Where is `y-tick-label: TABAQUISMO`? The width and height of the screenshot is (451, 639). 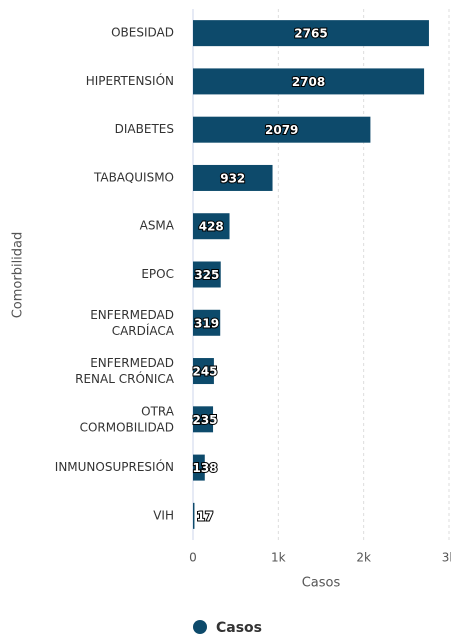
y-tick-label: TABAQUISMO is located at coordinates (133, 177).